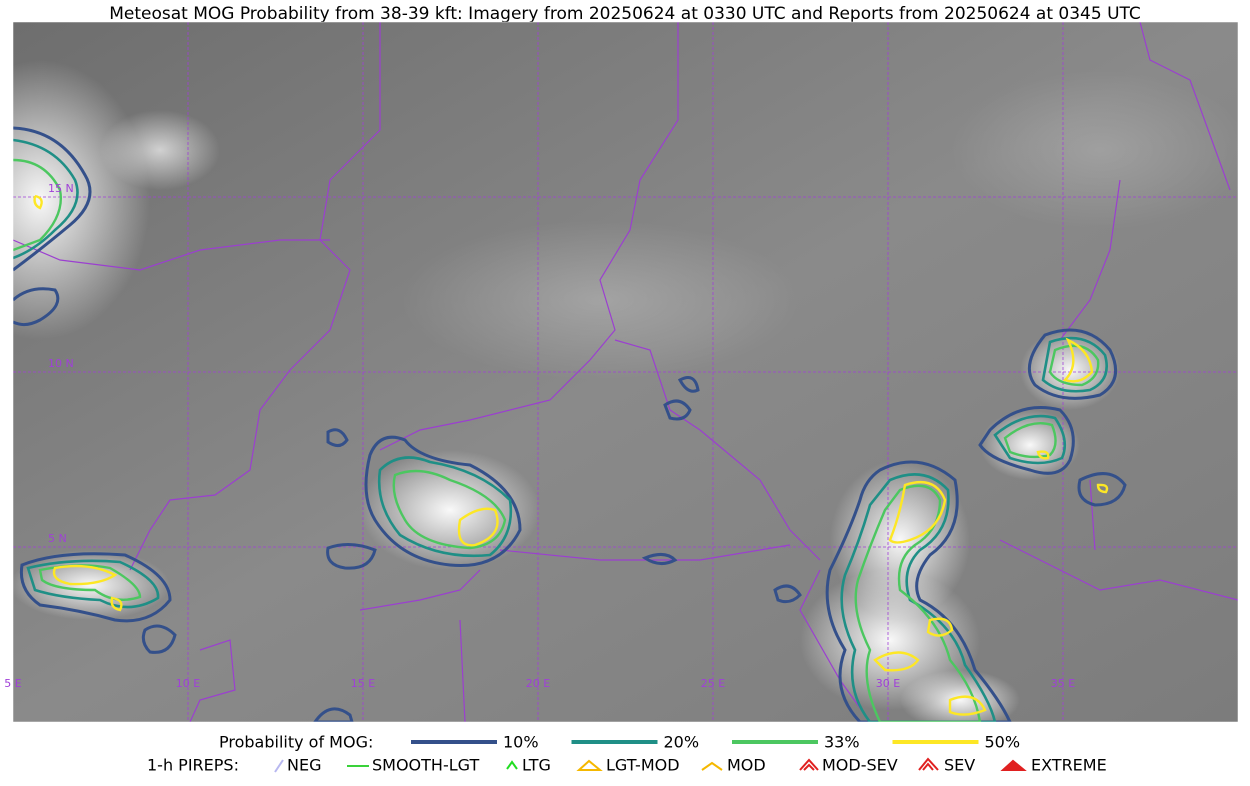  I want to click on pirep-item: LTG, so click(536, 765).